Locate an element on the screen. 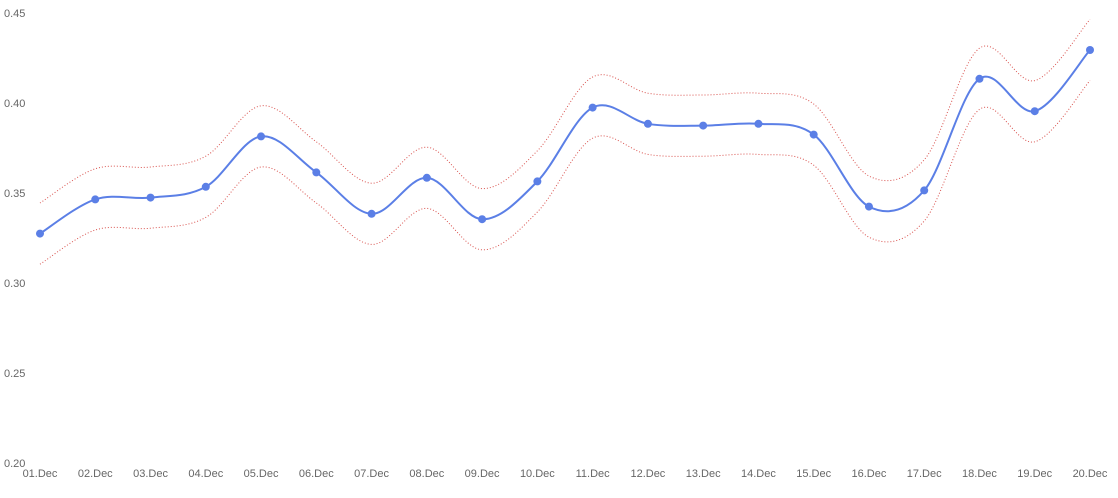 The image size is (1118, 498). x-tick-label: 20.Dec is located at coordinates (1090, 474).